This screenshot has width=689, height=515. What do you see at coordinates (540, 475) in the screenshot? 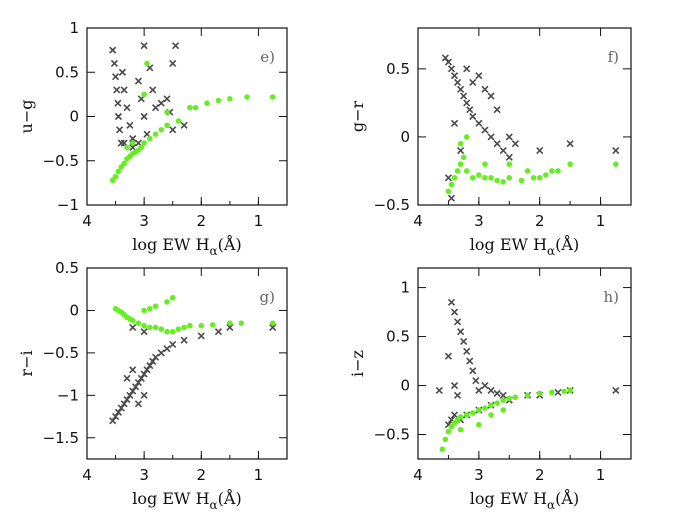
I see `x-tick-label: 2` at bounding box center [540, 475].